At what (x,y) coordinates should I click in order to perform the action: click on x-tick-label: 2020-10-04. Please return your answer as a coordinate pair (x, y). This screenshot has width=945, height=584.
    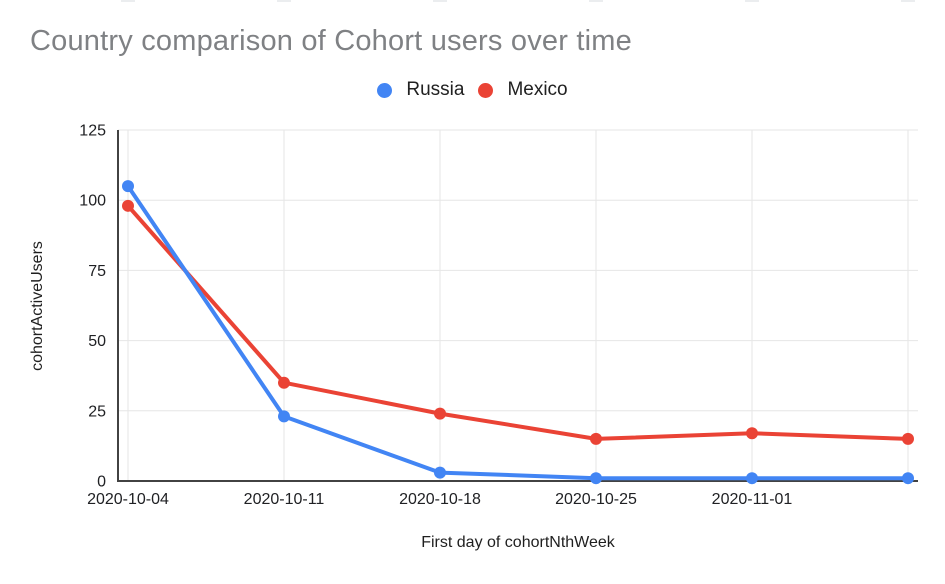
    Looking at the image, I should click on (128, 499).